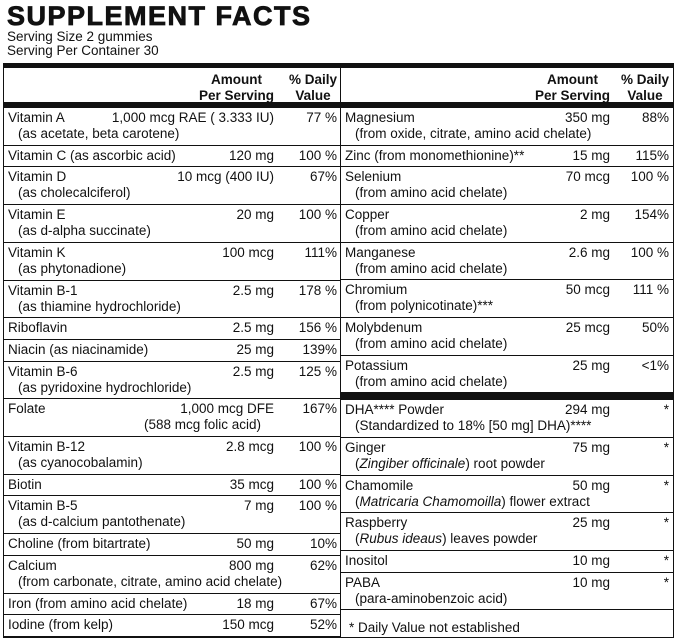 The width and height of the screenshot is (679, 638). I want to click on nutrient-row: Iodine (from kelp) 150 mcg 52%, so click(172, 626).